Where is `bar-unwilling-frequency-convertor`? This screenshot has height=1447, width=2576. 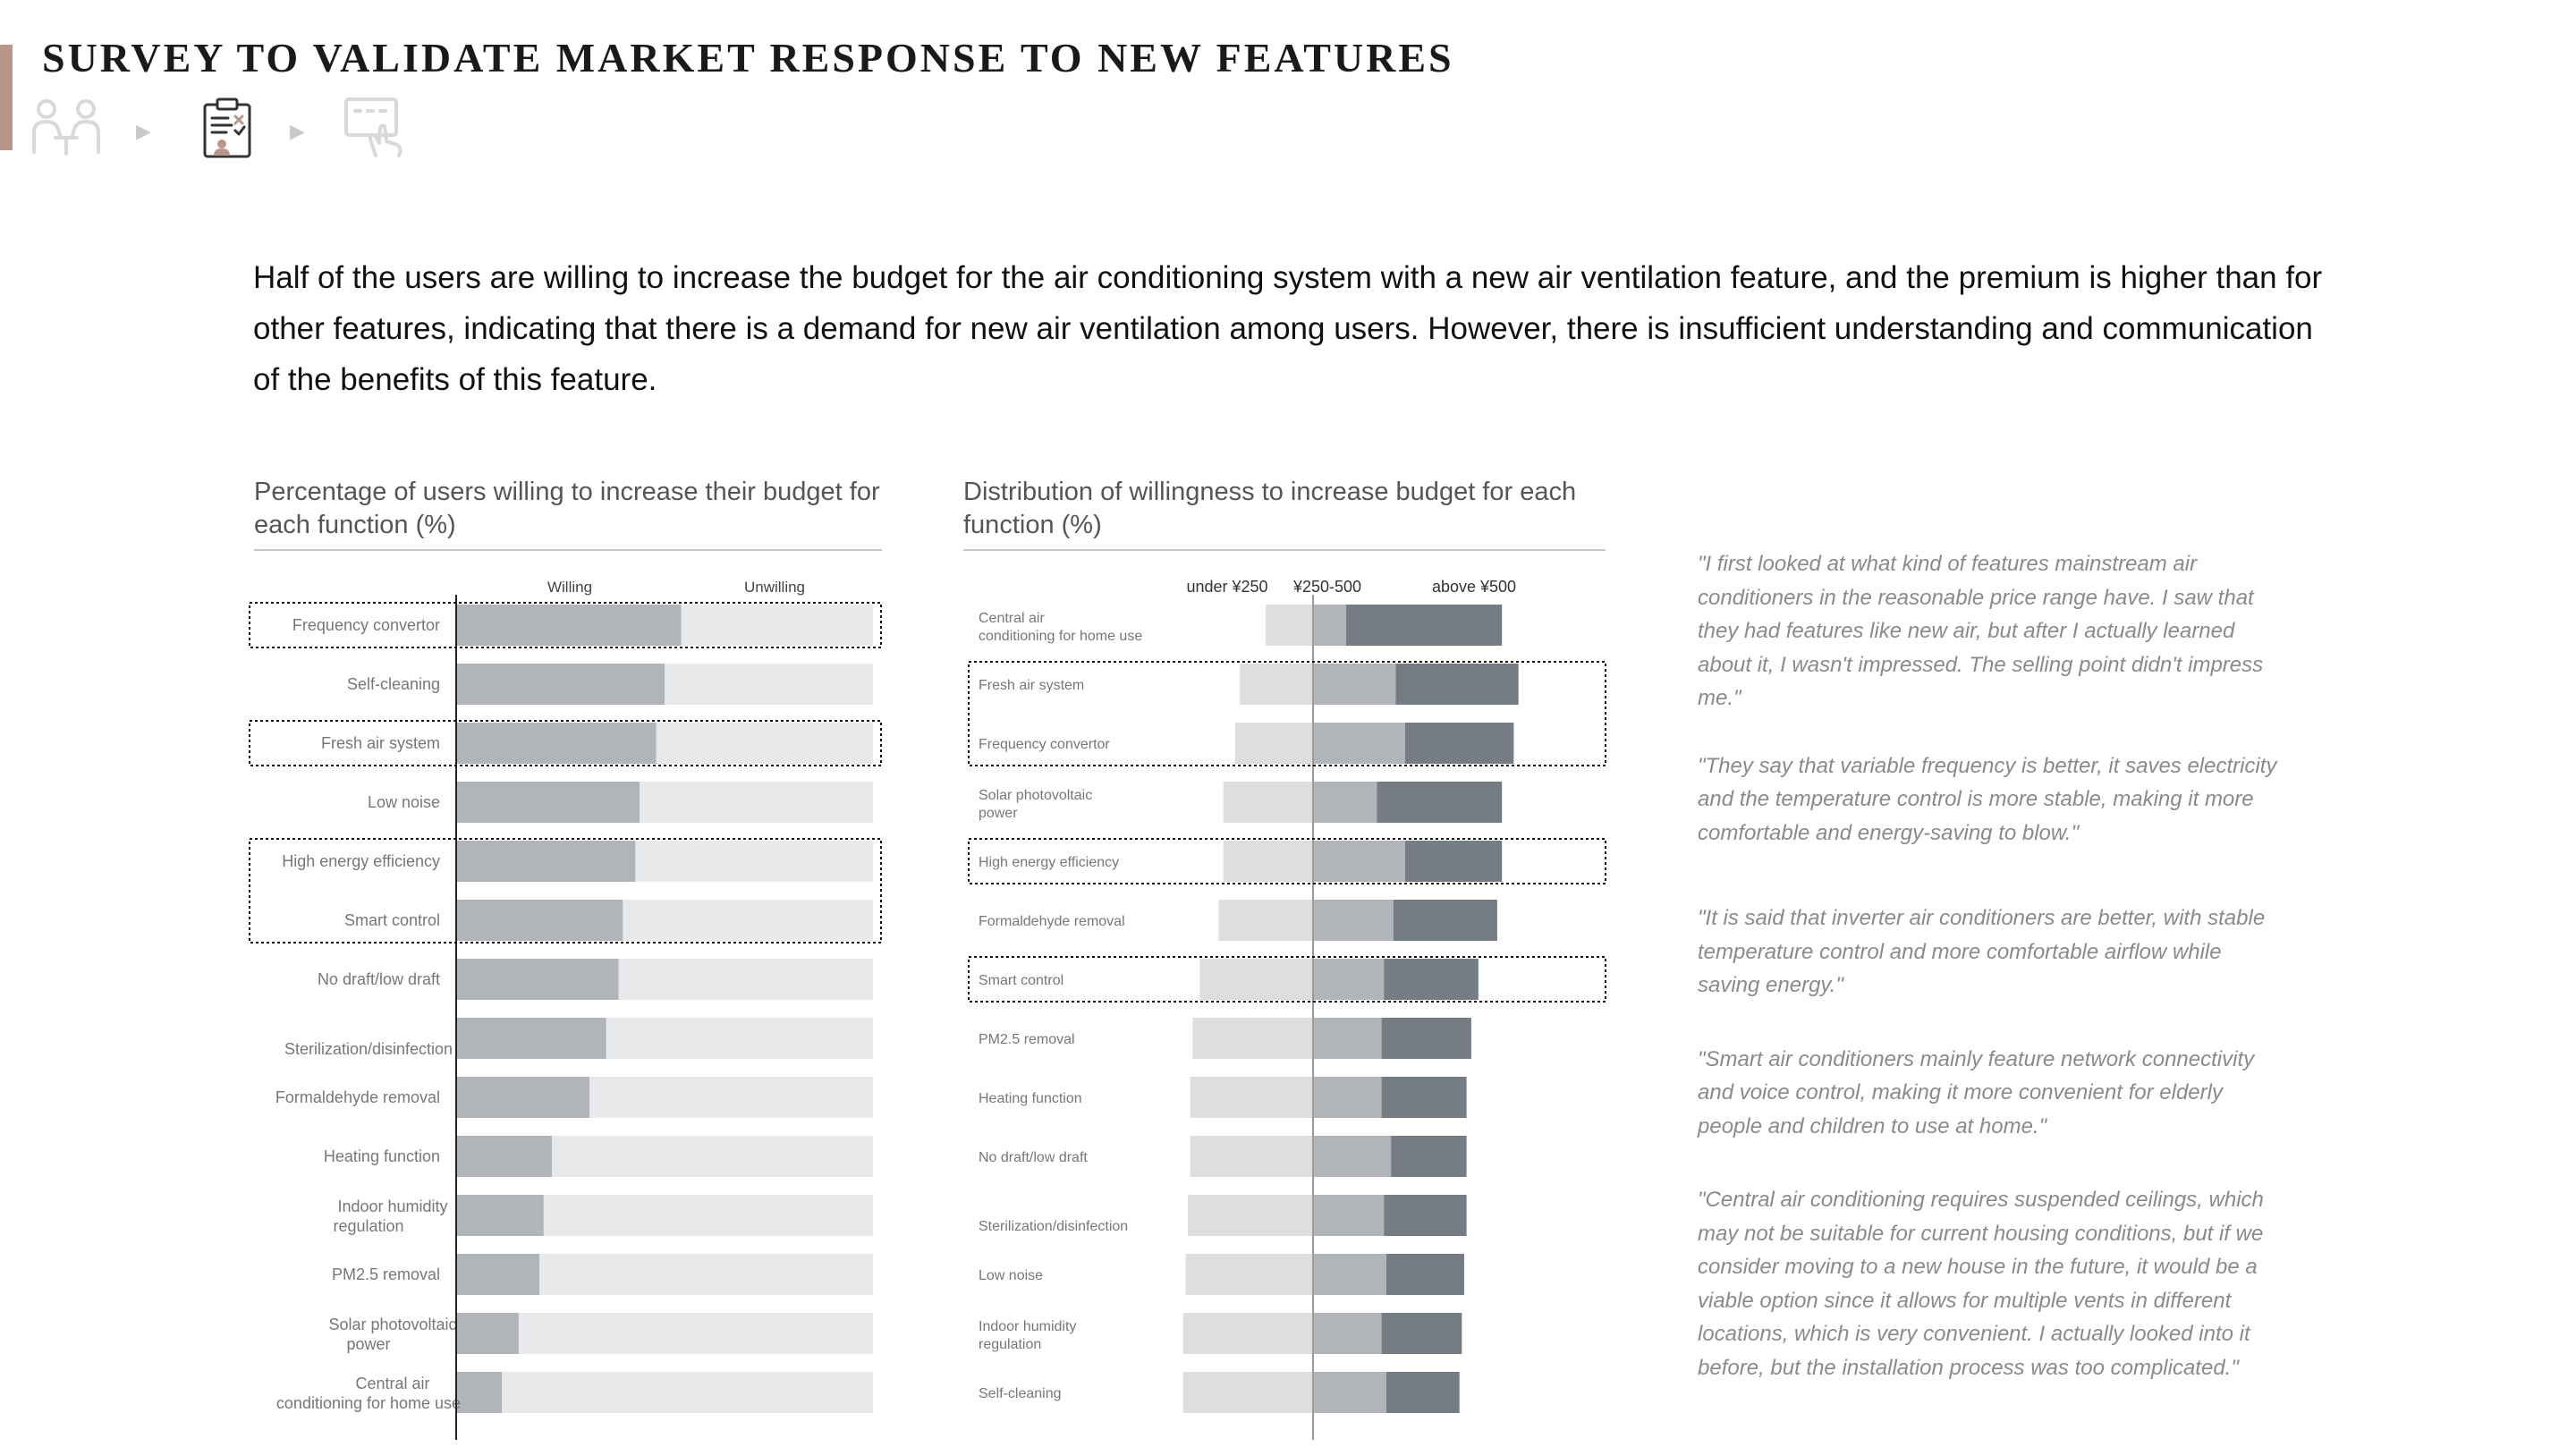 bar-unwilling-frequency-convertor is located at coordinates (777, 625).